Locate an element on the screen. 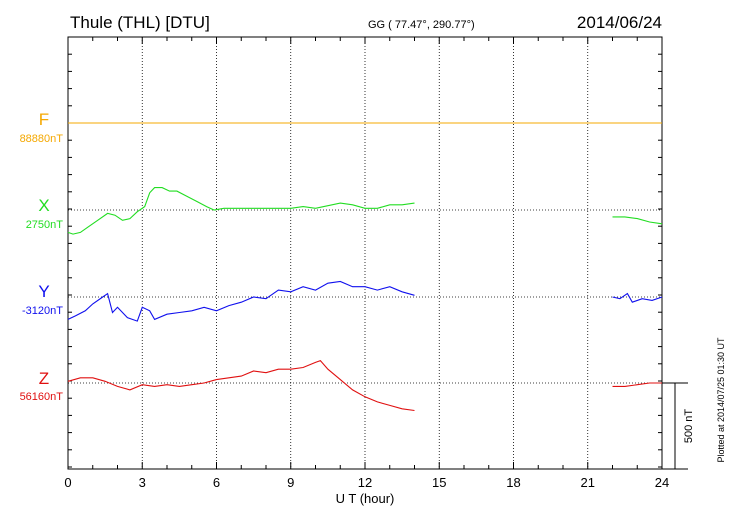 The image size is (730, 520). series-name-z: Z is located at coordinates (44, 378).